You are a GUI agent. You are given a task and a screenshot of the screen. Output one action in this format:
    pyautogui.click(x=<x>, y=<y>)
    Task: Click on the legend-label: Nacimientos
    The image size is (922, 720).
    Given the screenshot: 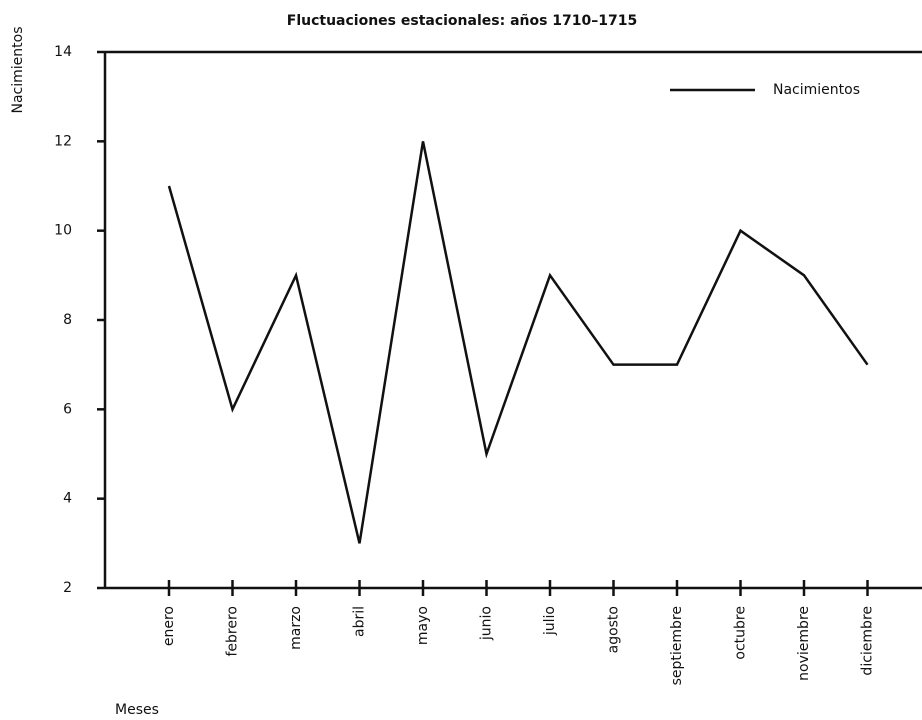 What is the action you would take?
    pyautogui.click(x=816, y=90)
    